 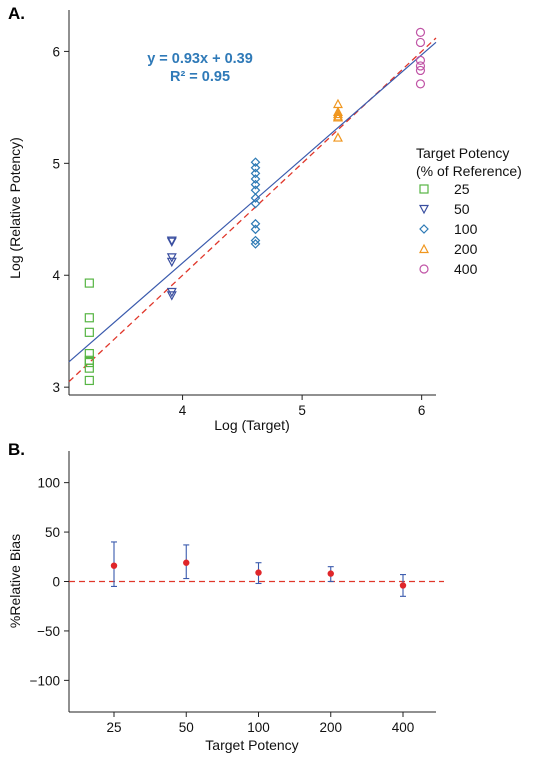 What do you see at coordinates (466, 249) in the screenshot?
I see `legend-label-200: 200` at bounding box center [466, 249].